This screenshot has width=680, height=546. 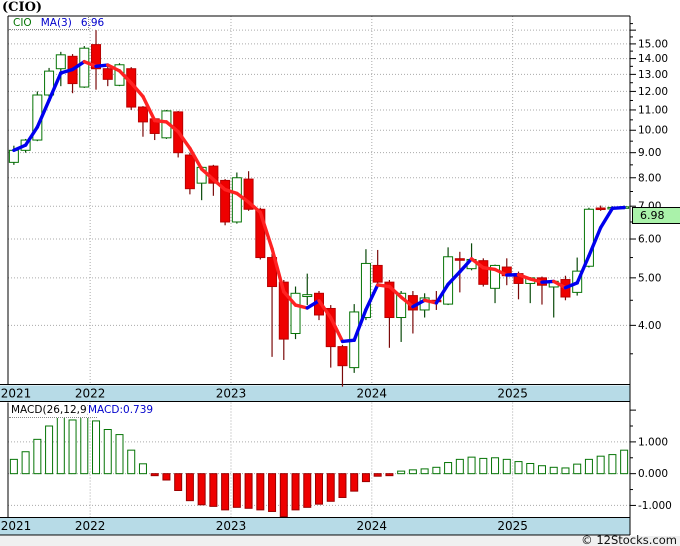 What do you see at coordinates (649, 178) in the screenshot?
I see `price-tick-label: 8.00` at bounding box center [649, 178].